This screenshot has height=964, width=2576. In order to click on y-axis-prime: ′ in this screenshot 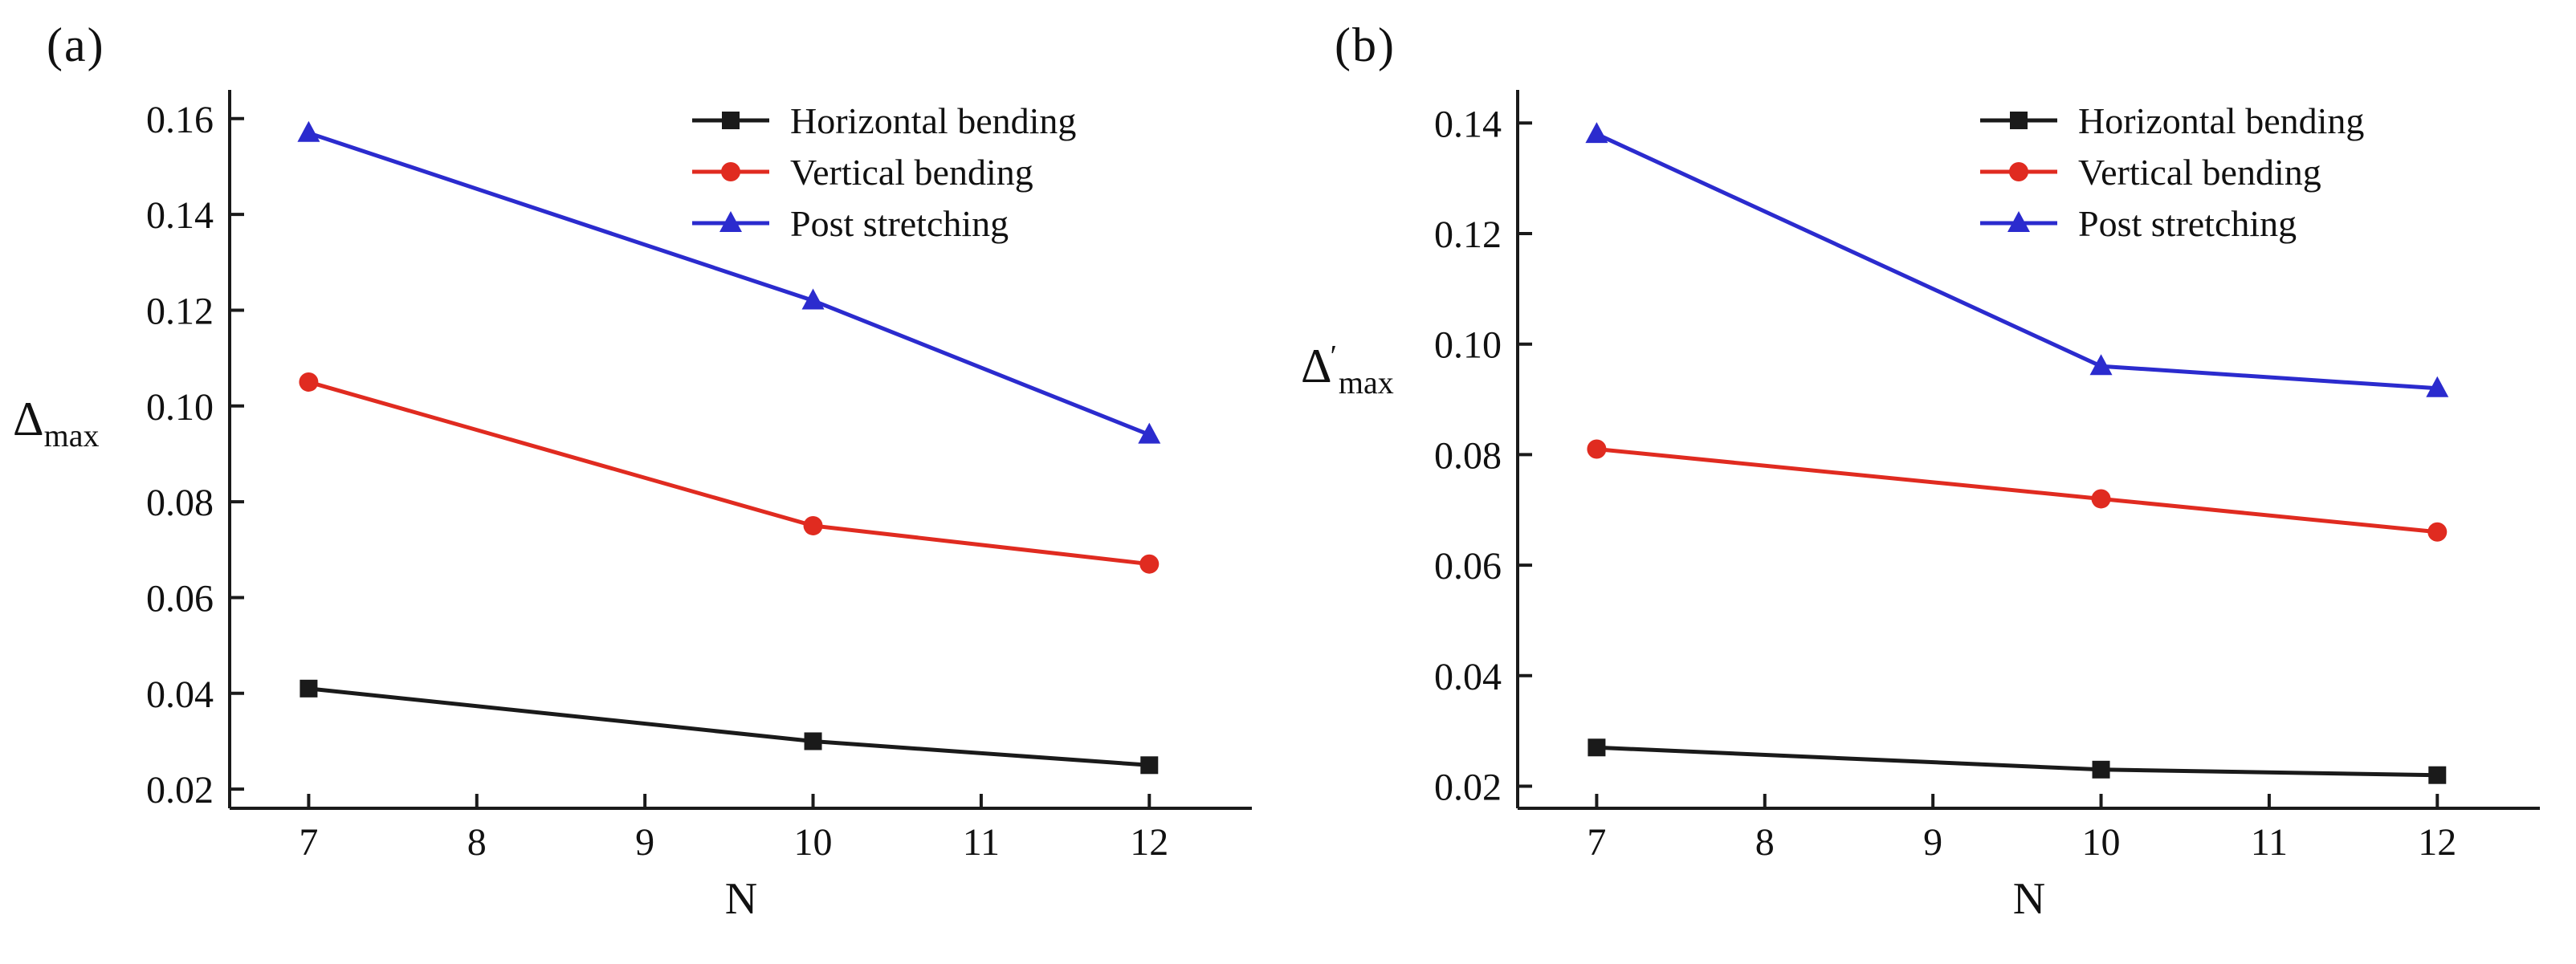, I will do `click(1333, 357)`.